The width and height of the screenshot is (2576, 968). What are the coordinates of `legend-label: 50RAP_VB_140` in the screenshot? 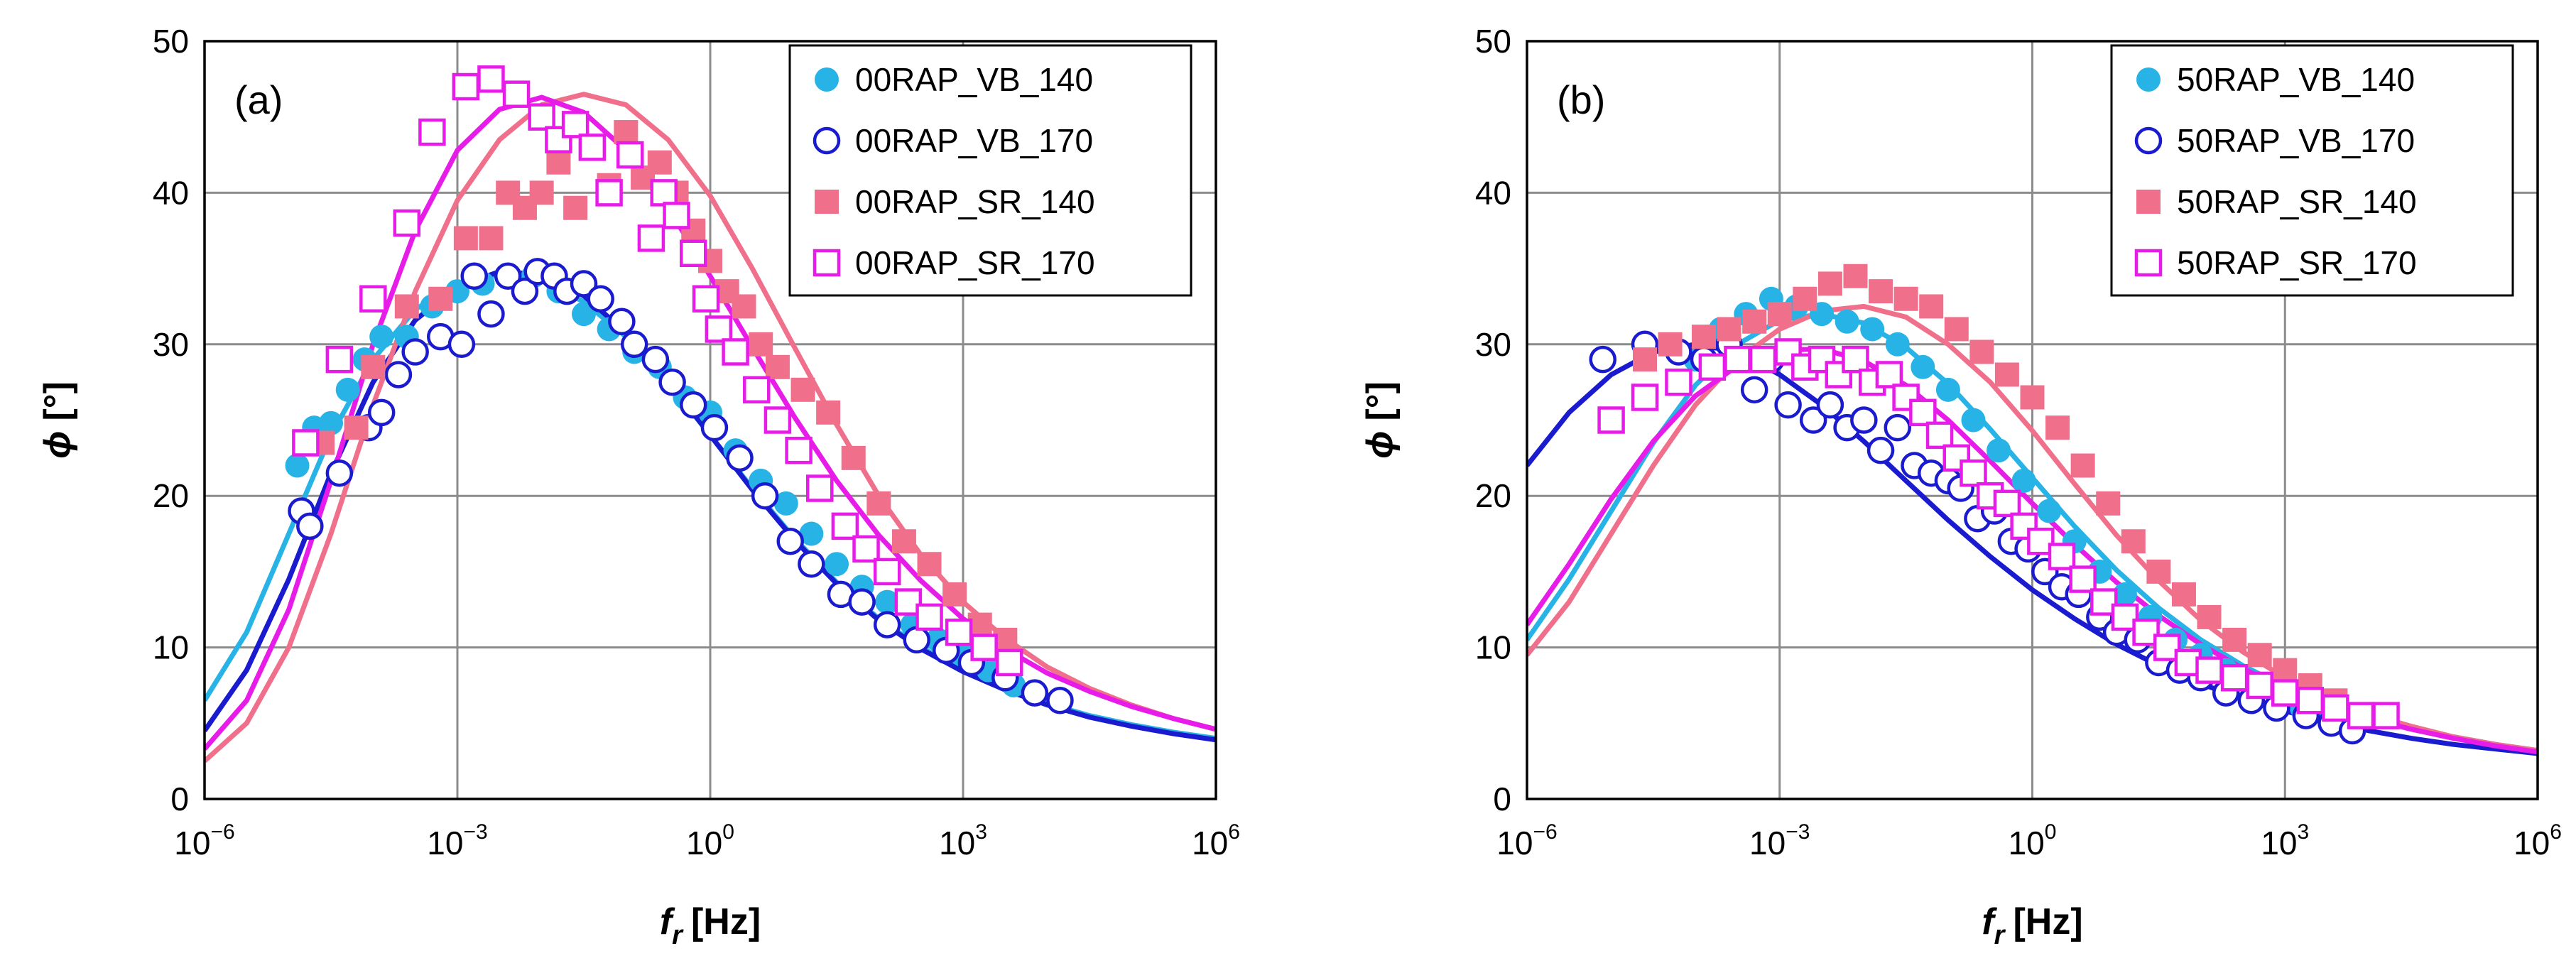 It's located at (2296, 79).